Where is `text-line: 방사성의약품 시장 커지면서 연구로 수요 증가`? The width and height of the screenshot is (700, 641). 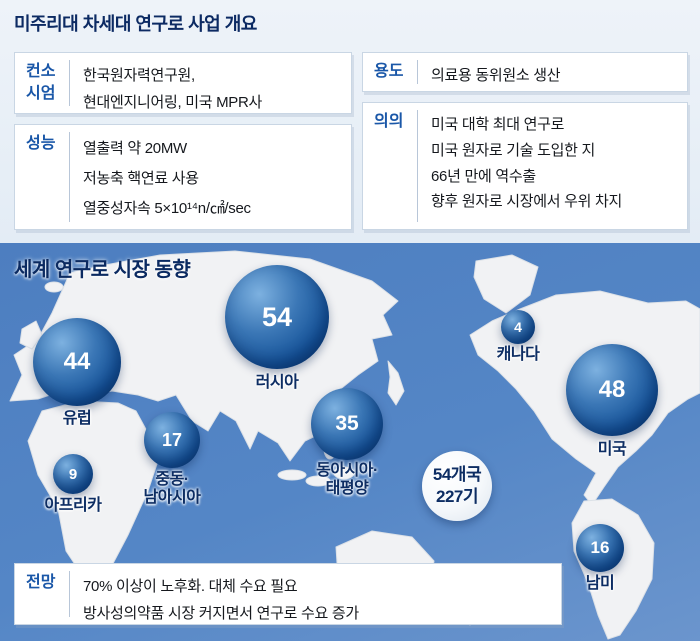
text-line: 방사성의약품 시장 커지면서 연구로 수요 증가 is located at coordinates (221, 613).